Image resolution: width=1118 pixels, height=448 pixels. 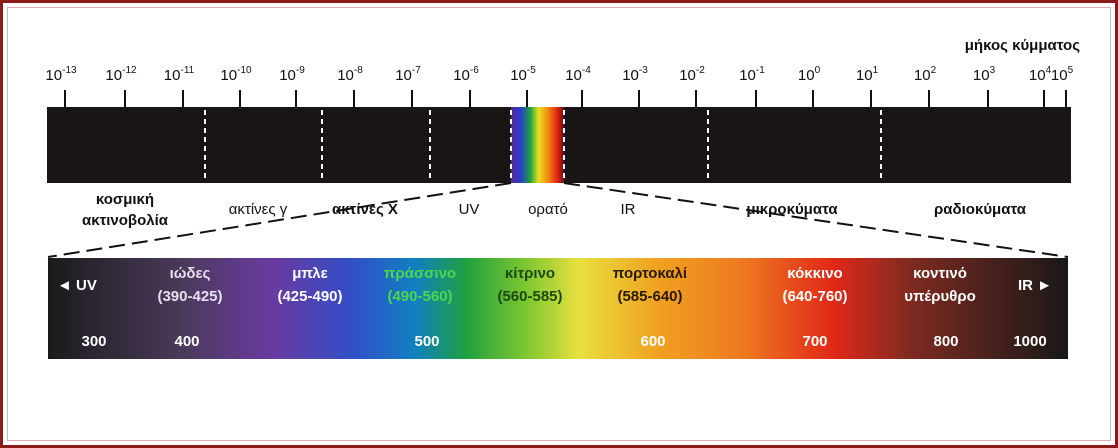 I want to click on region-dividers, so click(x=543, y=145).